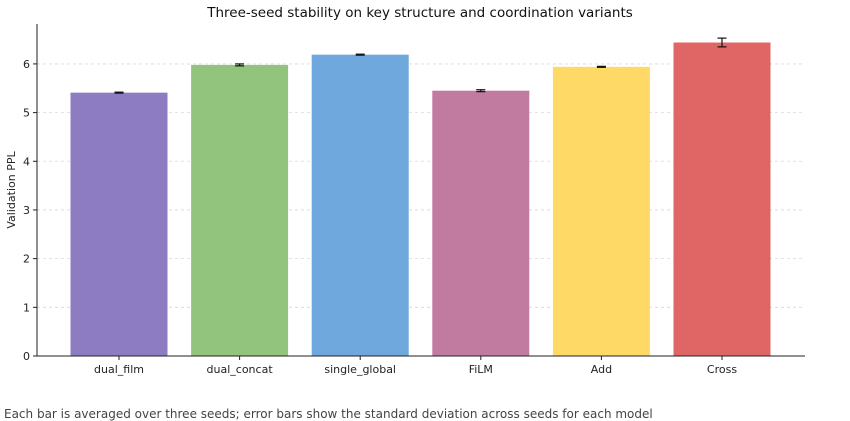 The width and height of the screenshot is (850, 421). Describe the element at coordinates (360, 369) in the screenshot. I see `x-tick-label-single_global: single_global` at that location.